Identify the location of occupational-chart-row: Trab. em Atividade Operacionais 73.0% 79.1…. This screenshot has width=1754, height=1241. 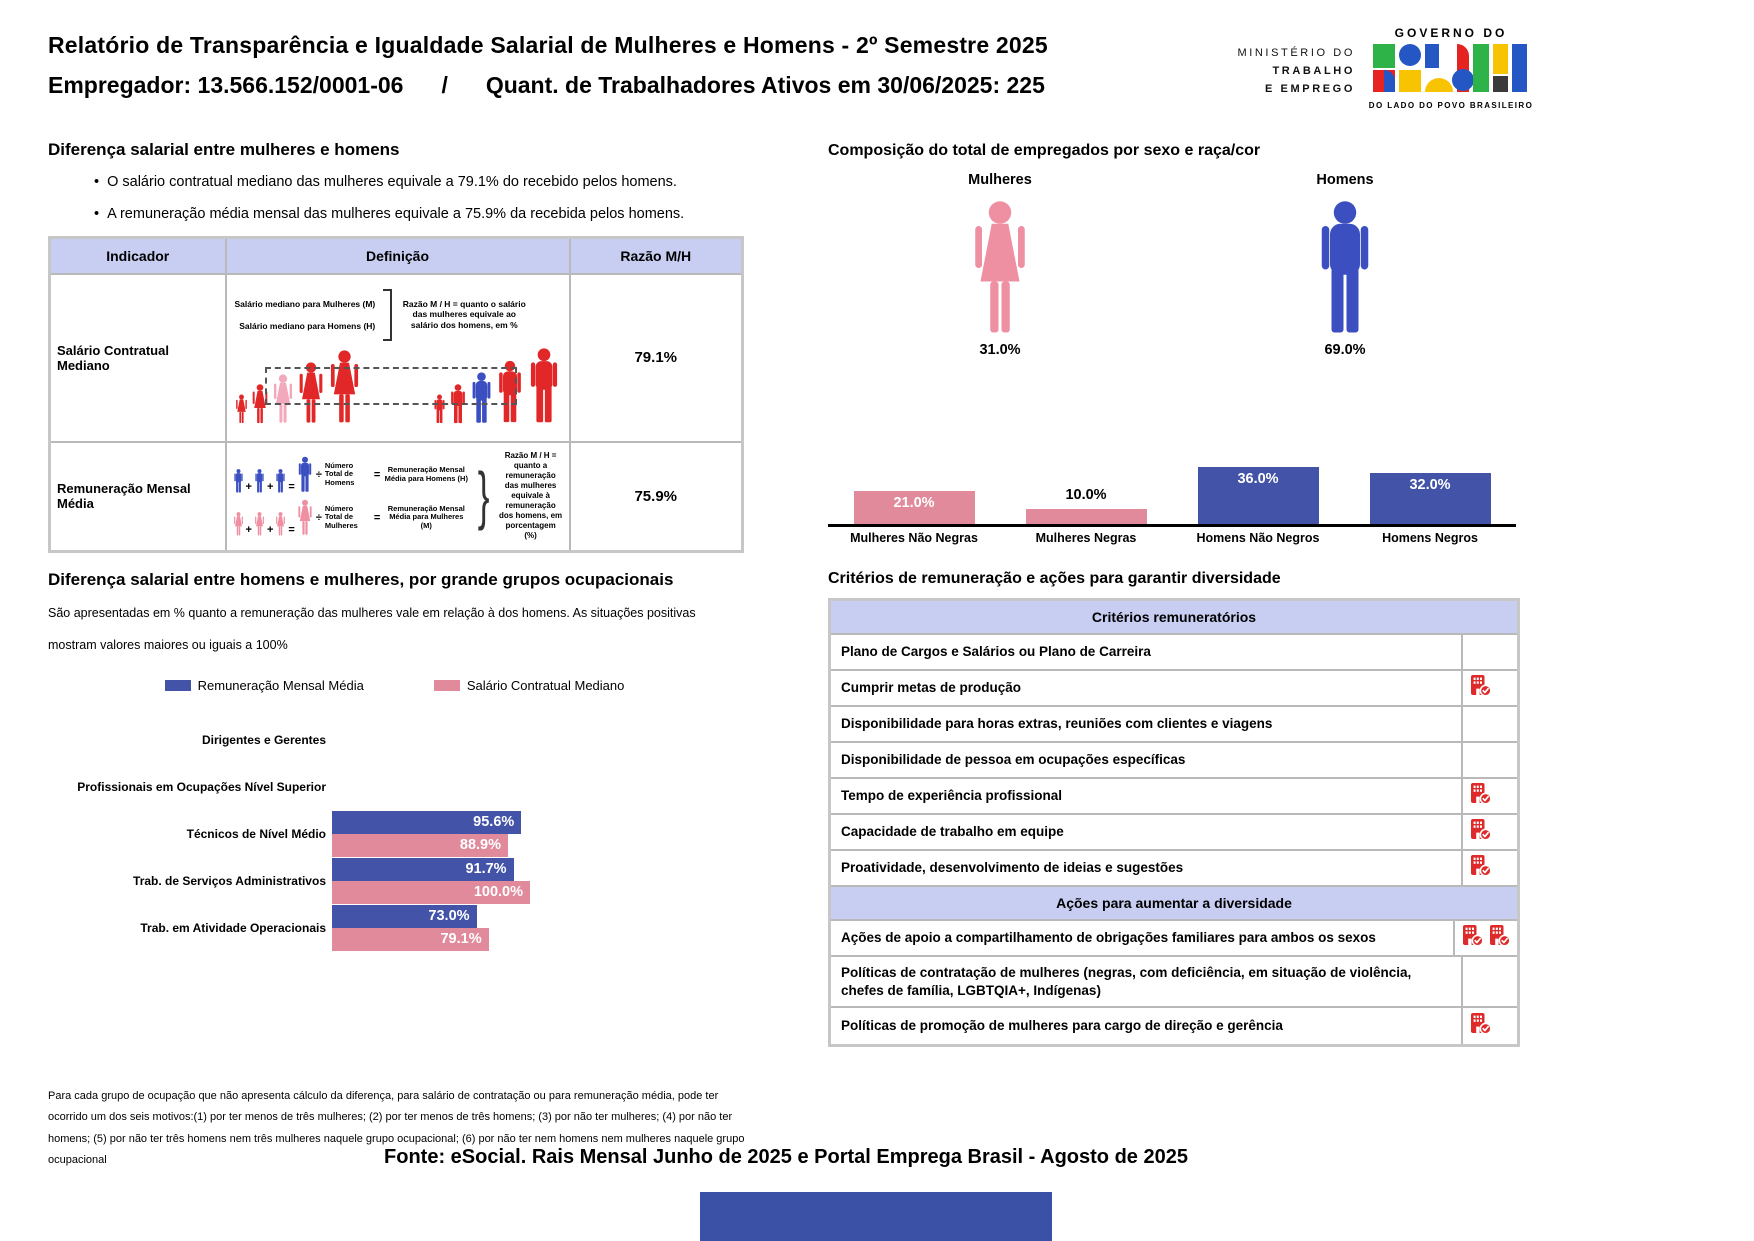
(398, 927).